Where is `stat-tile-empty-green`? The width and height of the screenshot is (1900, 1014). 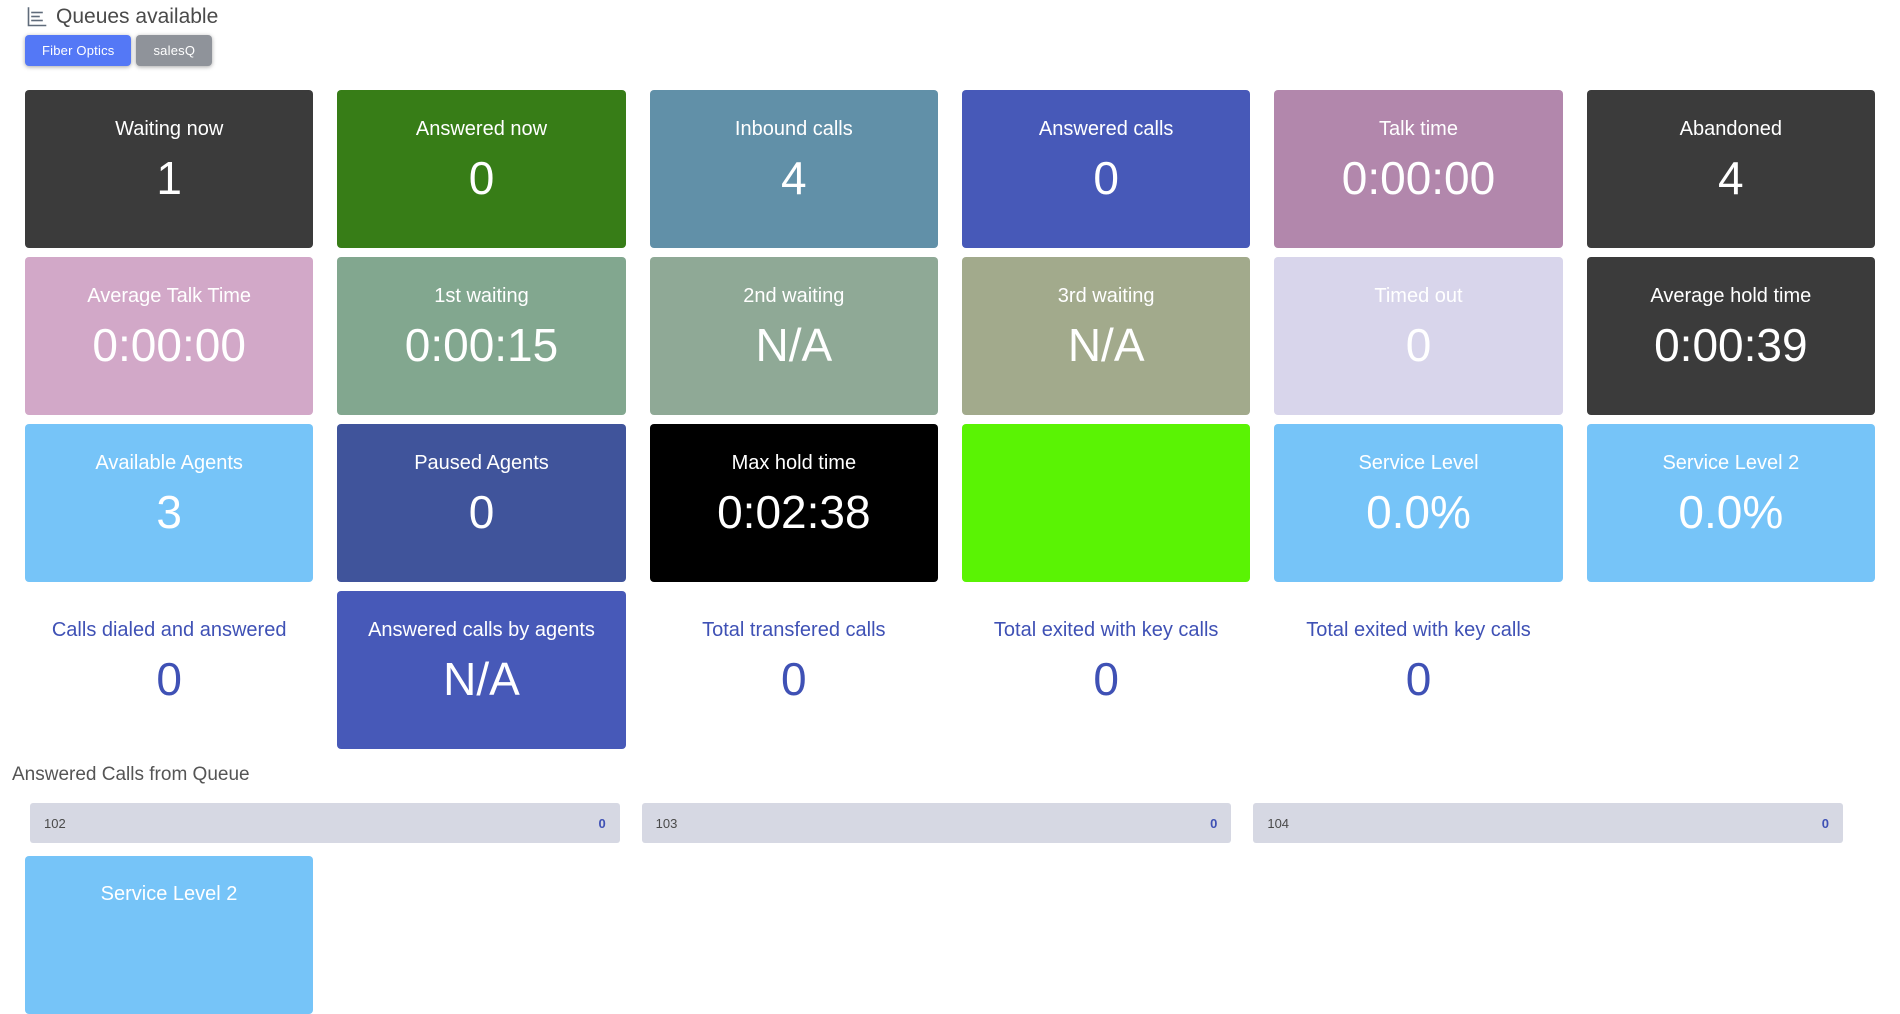 stat-tile-empty-green is located at coordinates (1106, 503).